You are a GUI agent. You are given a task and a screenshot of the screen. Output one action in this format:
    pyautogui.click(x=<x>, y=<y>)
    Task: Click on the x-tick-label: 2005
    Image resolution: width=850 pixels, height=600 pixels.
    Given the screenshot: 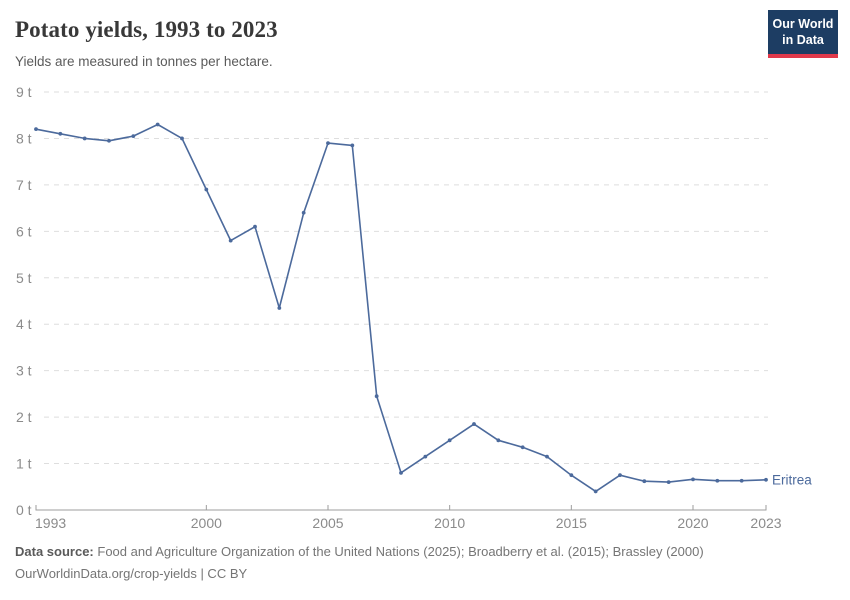 What is the action you would take?
    pyautogui.click(x=327, y=523)
    